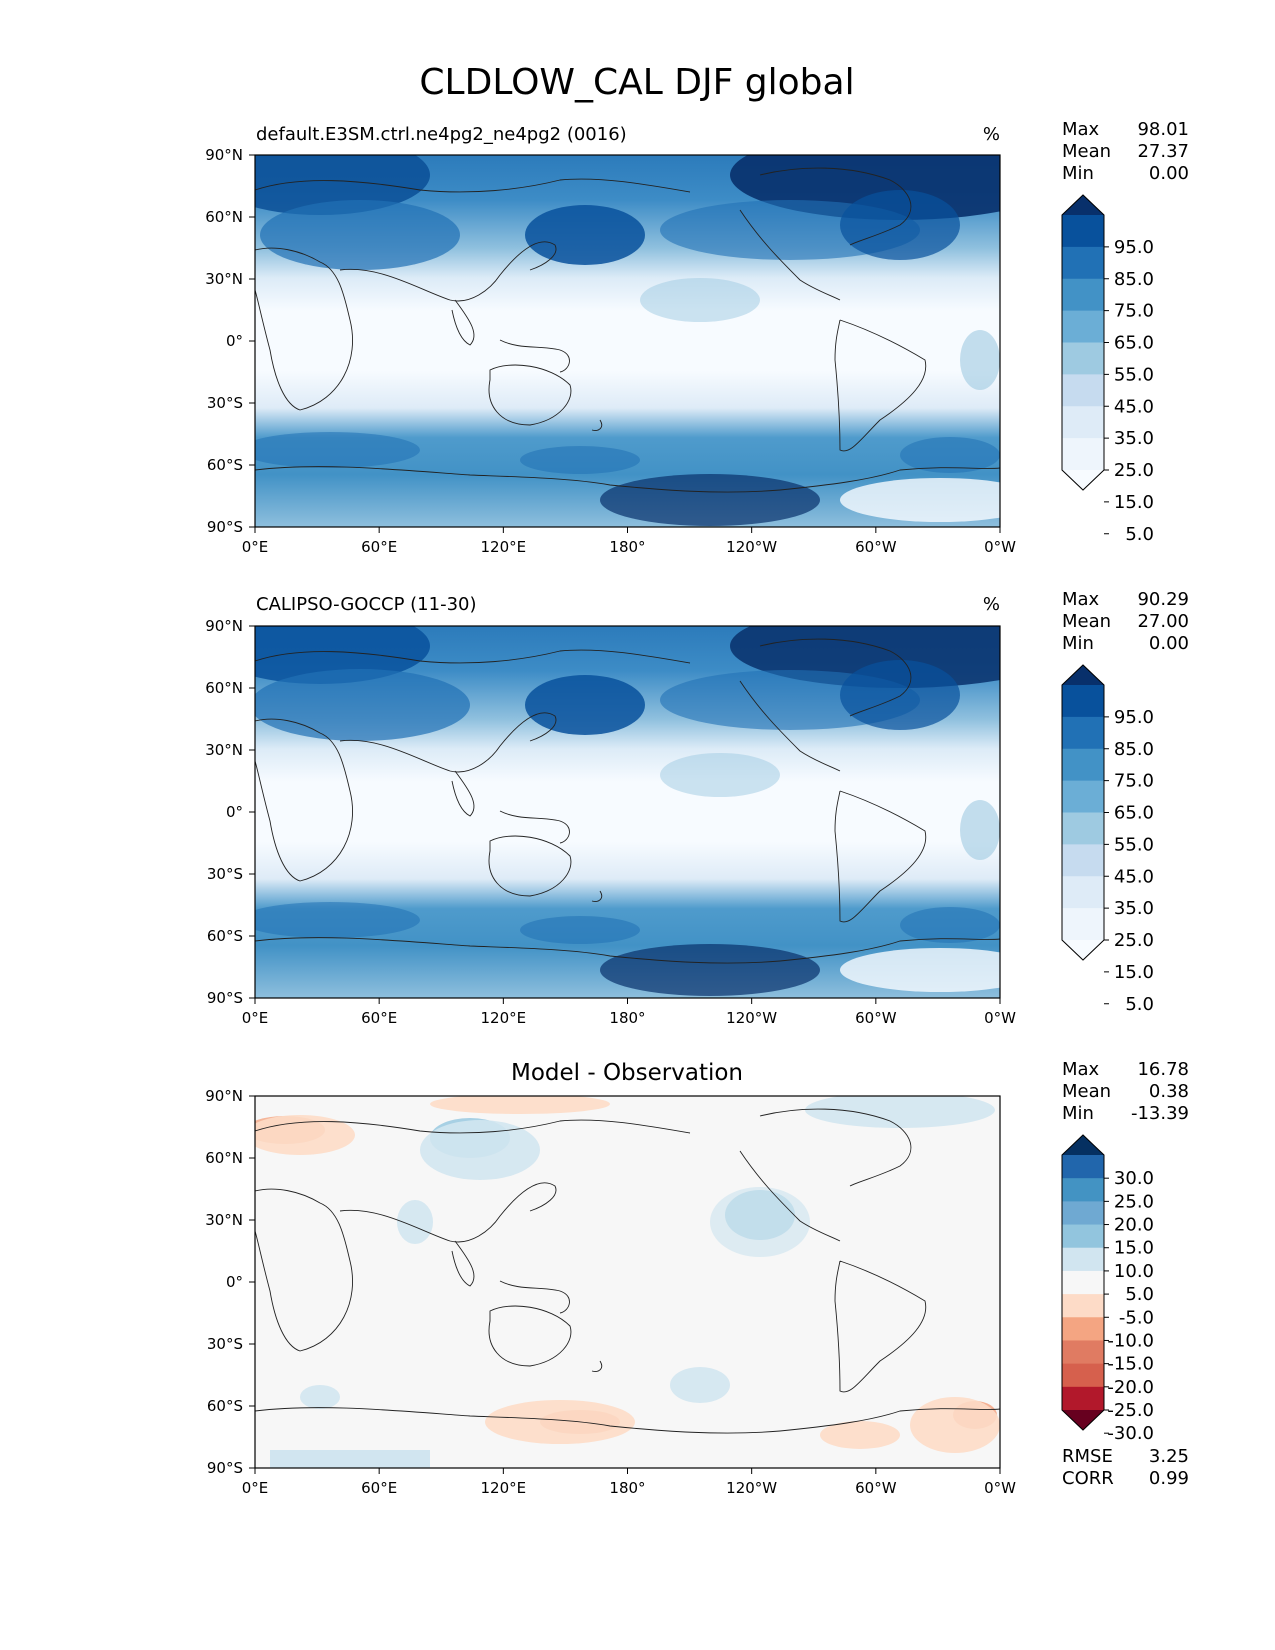  Describe the element at coordinates (1083, 675) in the screenshot. I see `colorbar-extend-top` at that location.